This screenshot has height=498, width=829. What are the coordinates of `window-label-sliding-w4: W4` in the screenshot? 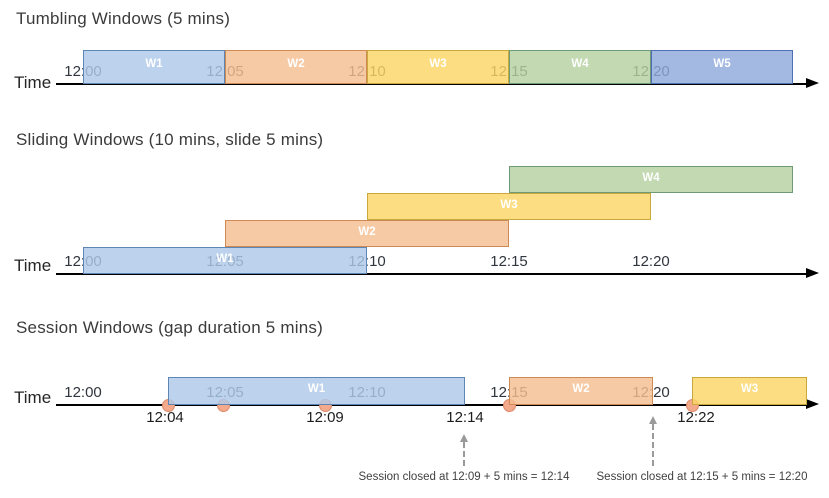 It's located at (651, 178).